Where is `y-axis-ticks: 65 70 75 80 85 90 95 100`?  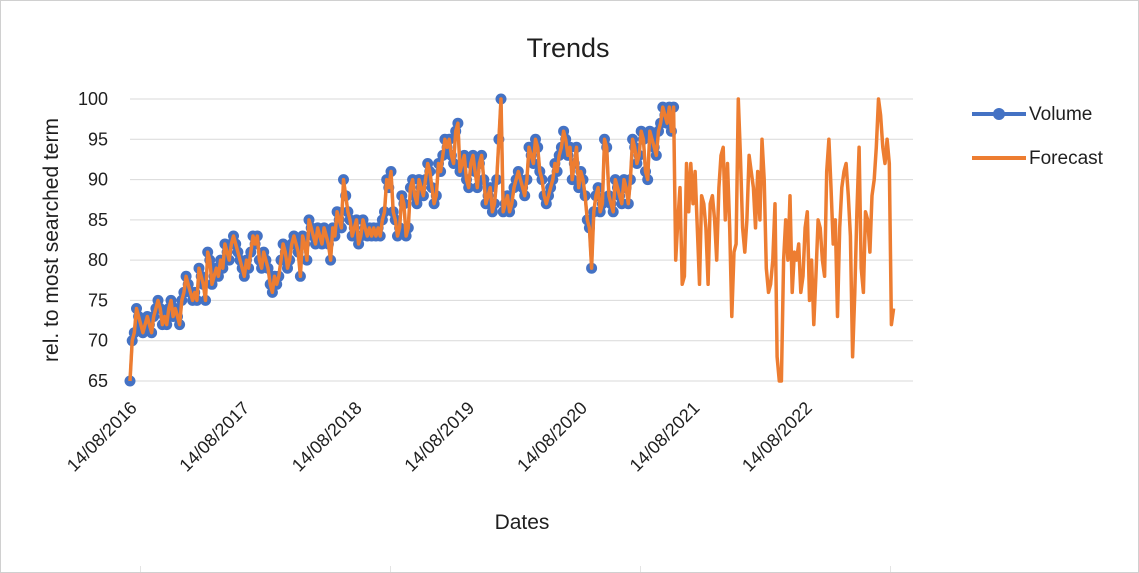 y-axis-ticks: 65 70 75 80 85 90 95 100 is located at coordinates (93, 240).